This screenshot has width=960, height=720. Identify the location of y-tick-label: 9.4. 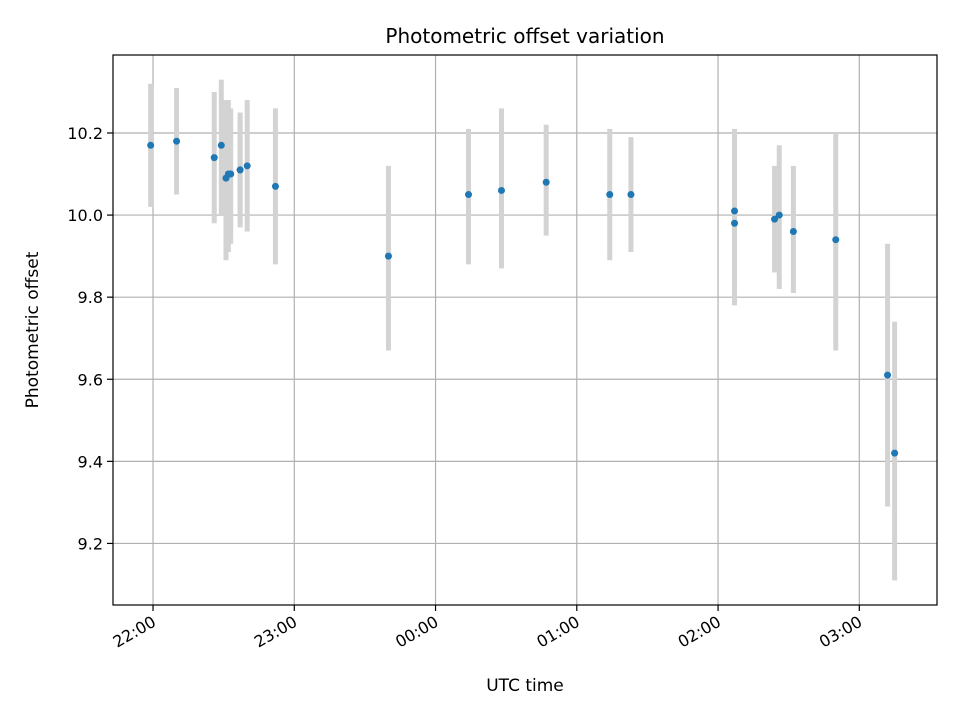
(90, 461).